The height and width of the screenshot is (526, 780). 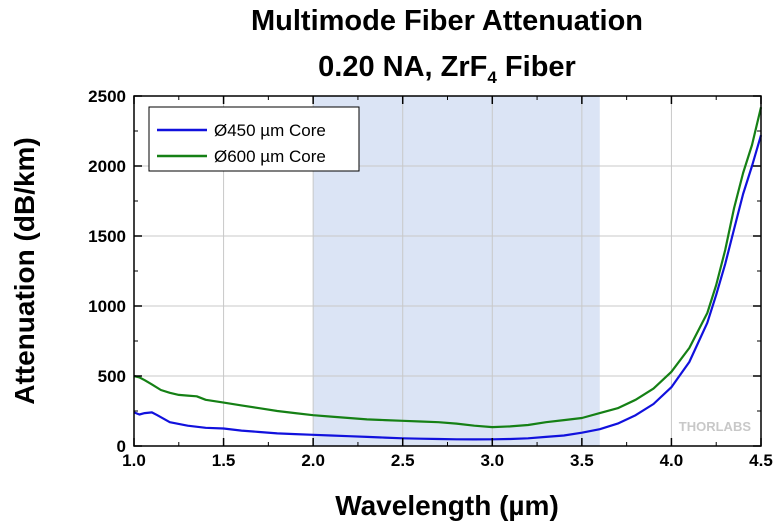 What do you see at coordinates (134, 460) in the screenshot?
I see `x-tick-label: 1.0` at bounding box center [134, 460].